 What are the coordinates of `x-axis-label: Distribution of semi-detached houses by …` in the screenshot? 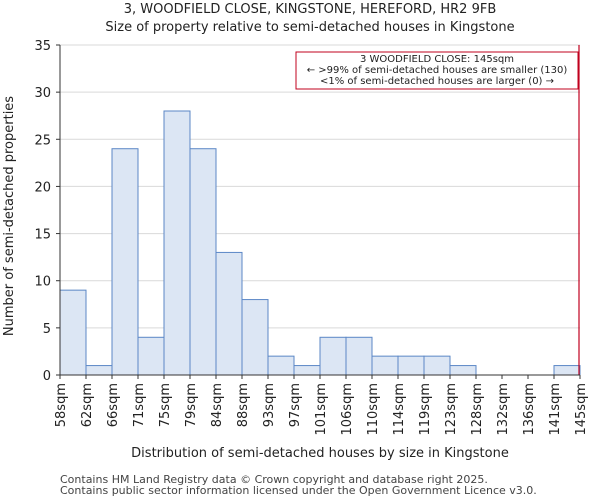 It's located at (320, 453).